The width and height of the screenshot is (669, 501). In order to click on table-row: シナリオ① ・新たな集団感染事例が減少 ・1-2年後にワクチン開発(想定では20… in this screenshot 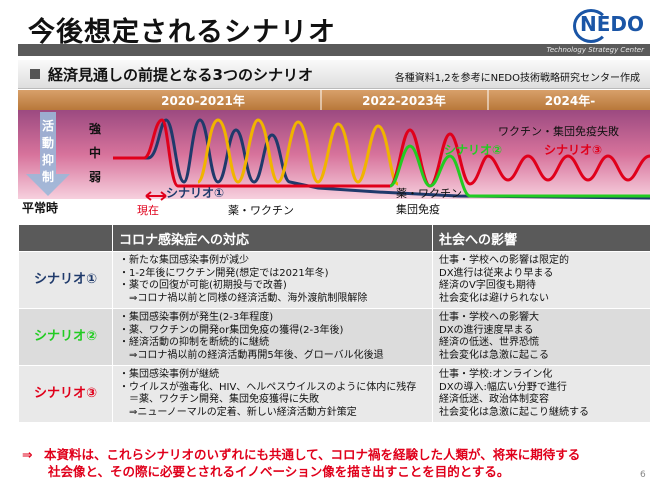, I will do `click(334, 280)`.